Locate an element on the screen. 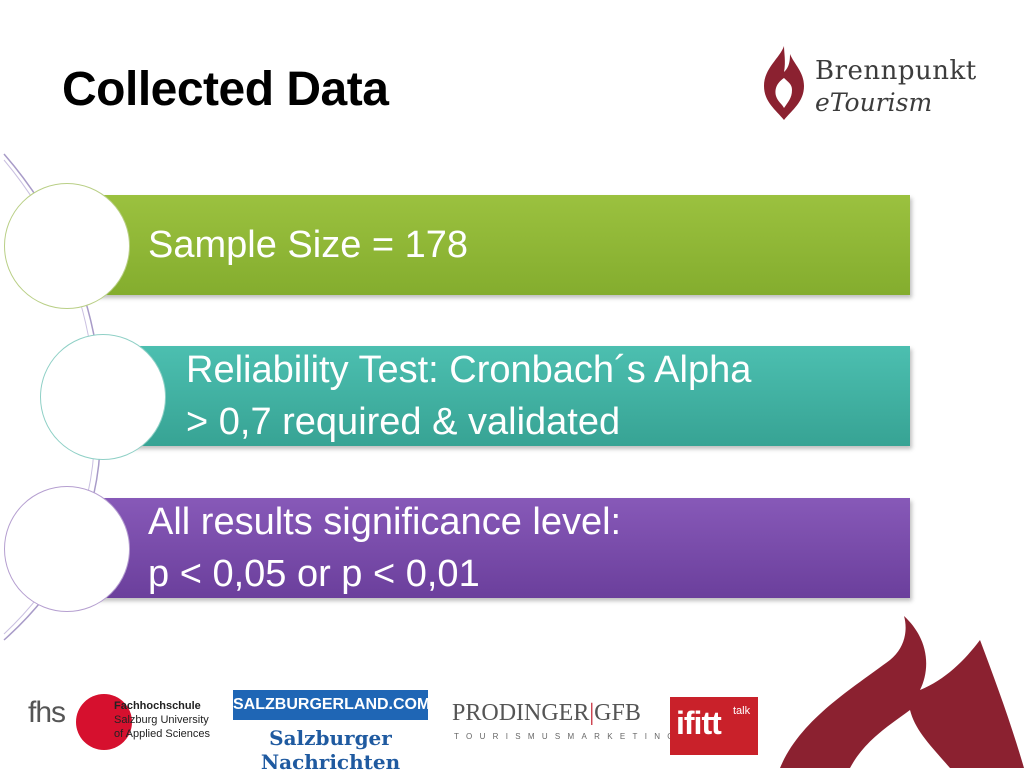 This screenshot has width=1024, height=774. flame-pin-icon is located at coordinates (784, 83).